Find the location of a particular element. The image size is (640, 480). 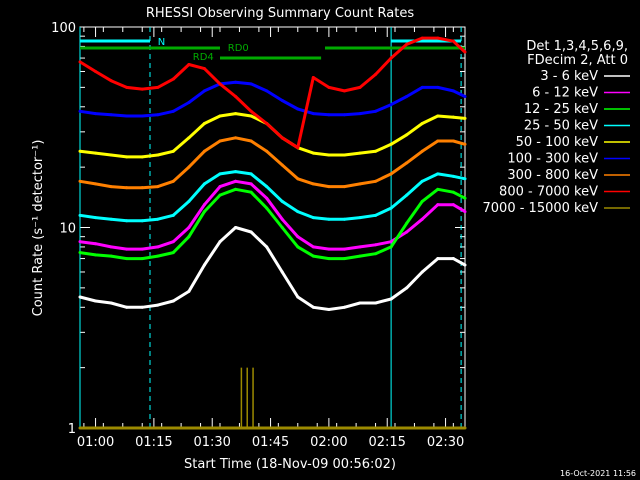

rd4-label: RD4 is located at coordinates (203, 57).